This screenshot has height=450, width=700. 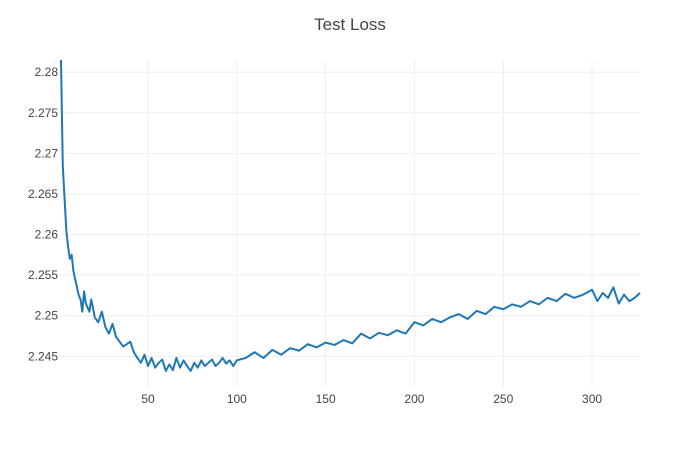 What do you see at coordinates (326, 399) in the screenshot?
I see `x-tick-label: 150` at bounding box center [326, 399].